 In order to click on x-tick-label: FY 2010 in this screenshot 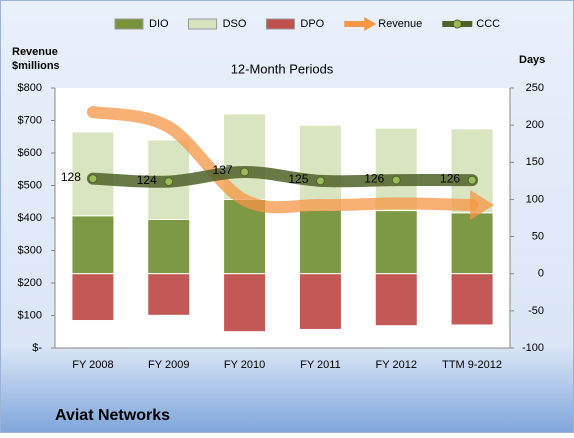, I will do `click(244, 365)`.